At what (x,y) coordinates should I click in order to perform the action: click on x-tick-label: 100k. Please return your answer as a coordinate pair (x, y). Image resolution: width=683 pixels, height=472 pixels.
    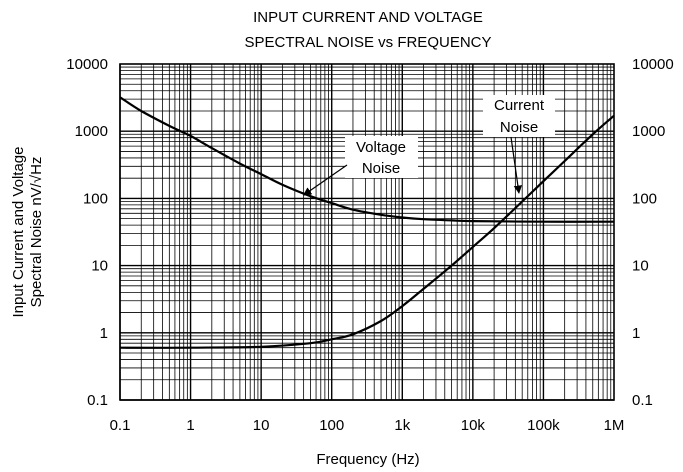
    Looking at the image, I should click on (543, 425).